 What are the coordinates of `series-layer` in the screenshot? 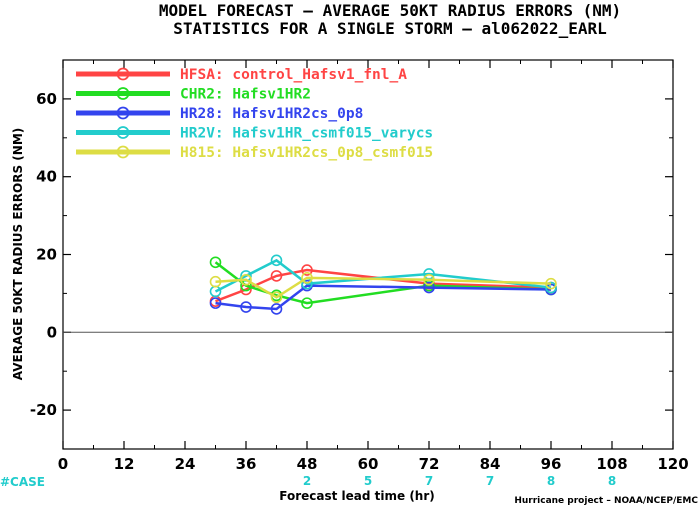 It's located at (383, 284).